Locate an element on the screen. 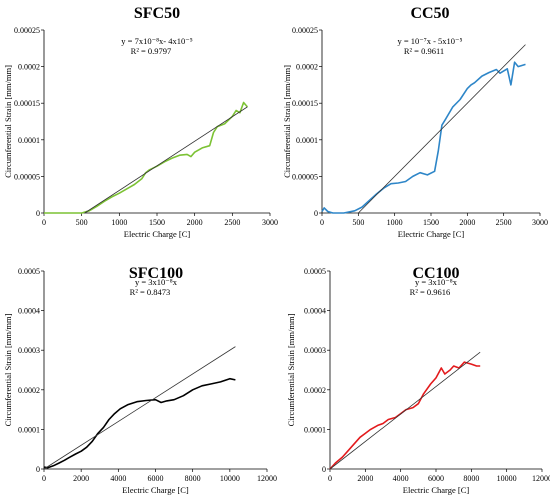  r-squared-label: R² = 0.8473 is located at coordinates (150, 292).